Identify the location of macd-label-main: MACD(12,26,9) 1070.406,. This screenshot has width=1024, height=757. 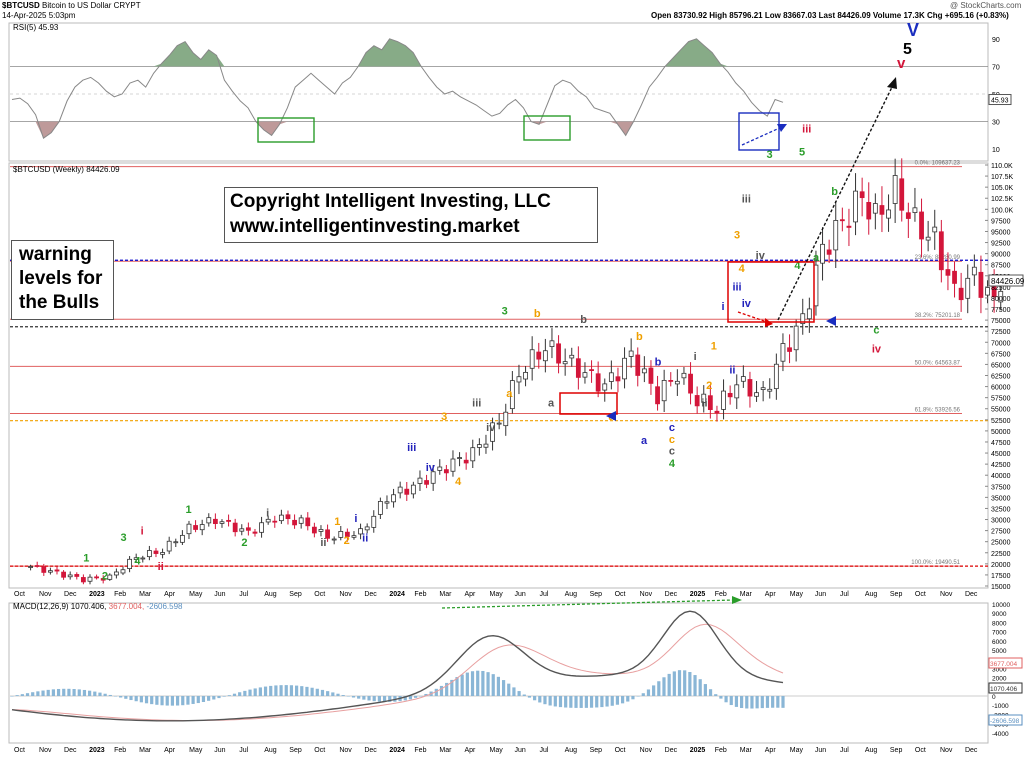
(60, 606).